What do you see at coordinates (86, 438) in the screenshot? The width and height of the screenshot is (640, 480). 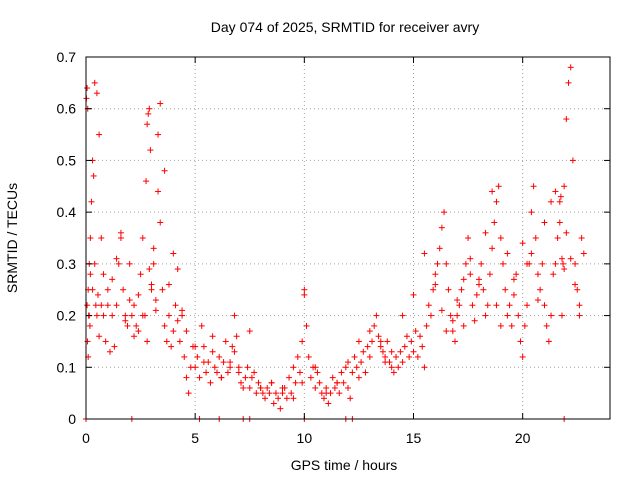 I see `x-tick-label: 0` at bounding box center [86, 438].